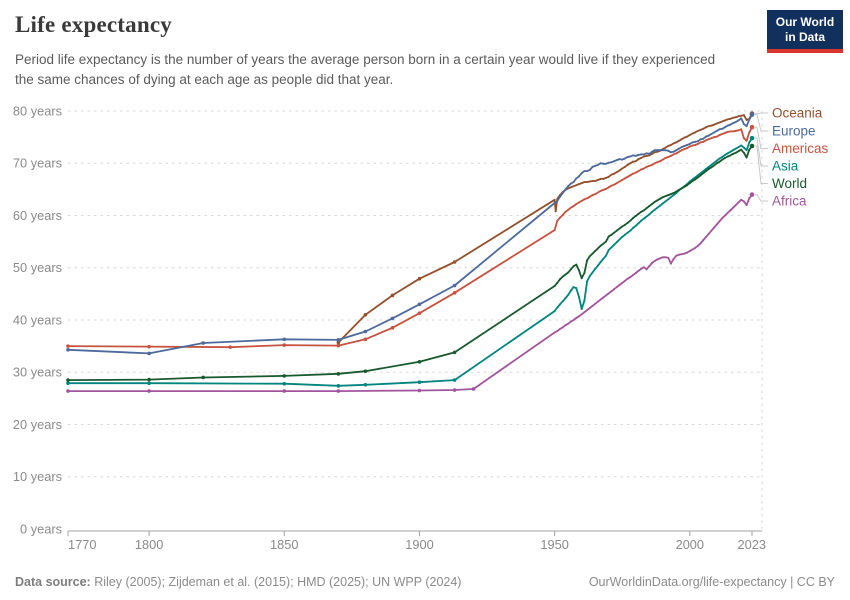 This screenshot has width=850, height=600. Describe the element at coordinates (37, 163) in the screenshot. I see `y-axis-tick-label: 70 years` at that location.